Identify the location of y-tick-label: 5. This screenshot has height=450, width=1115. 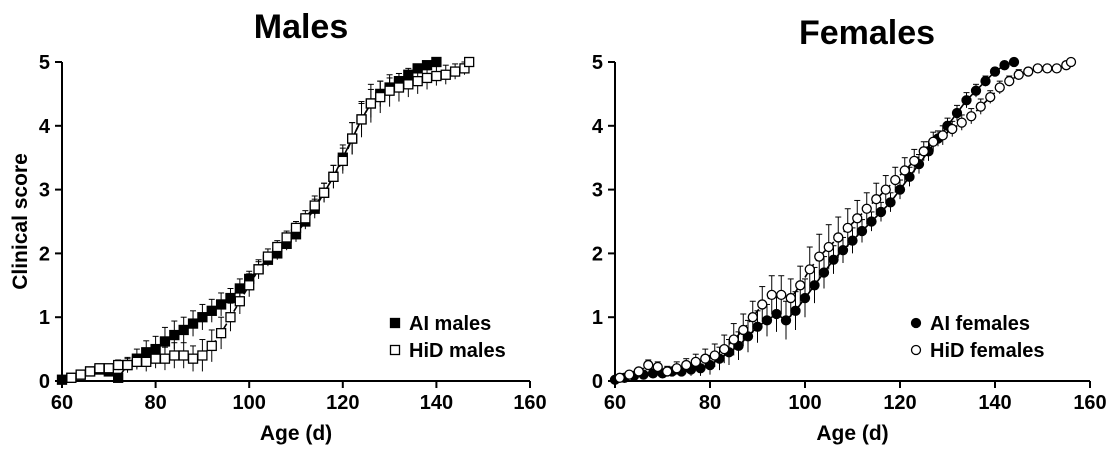
(597, 63).